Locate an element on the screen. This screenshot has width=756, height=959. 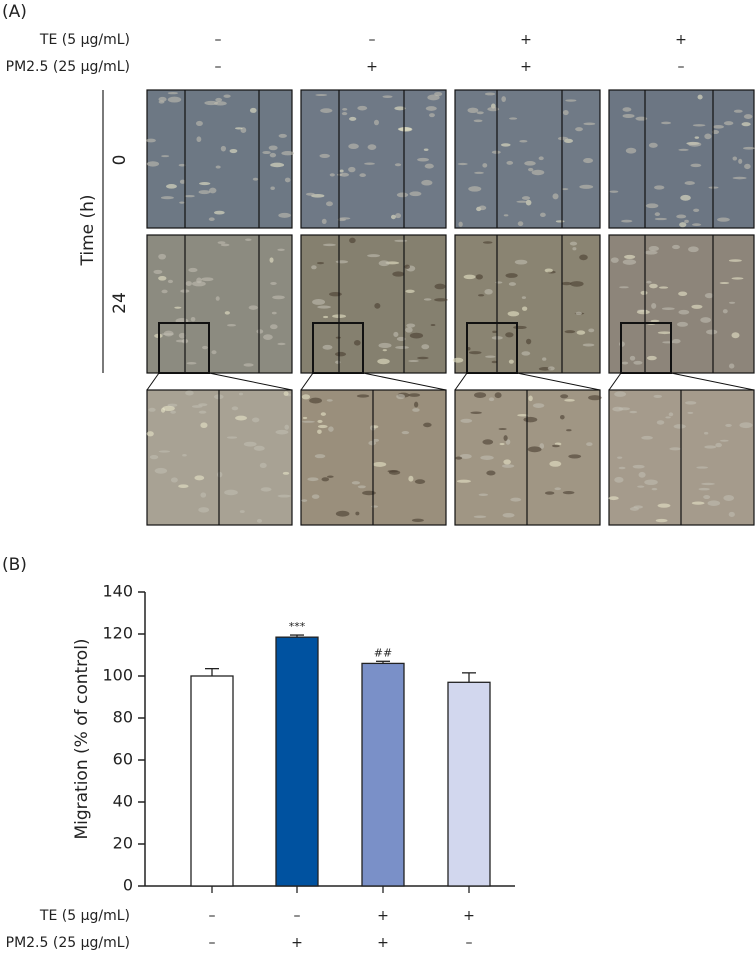
micrograph is located at coordinates (219, 304).